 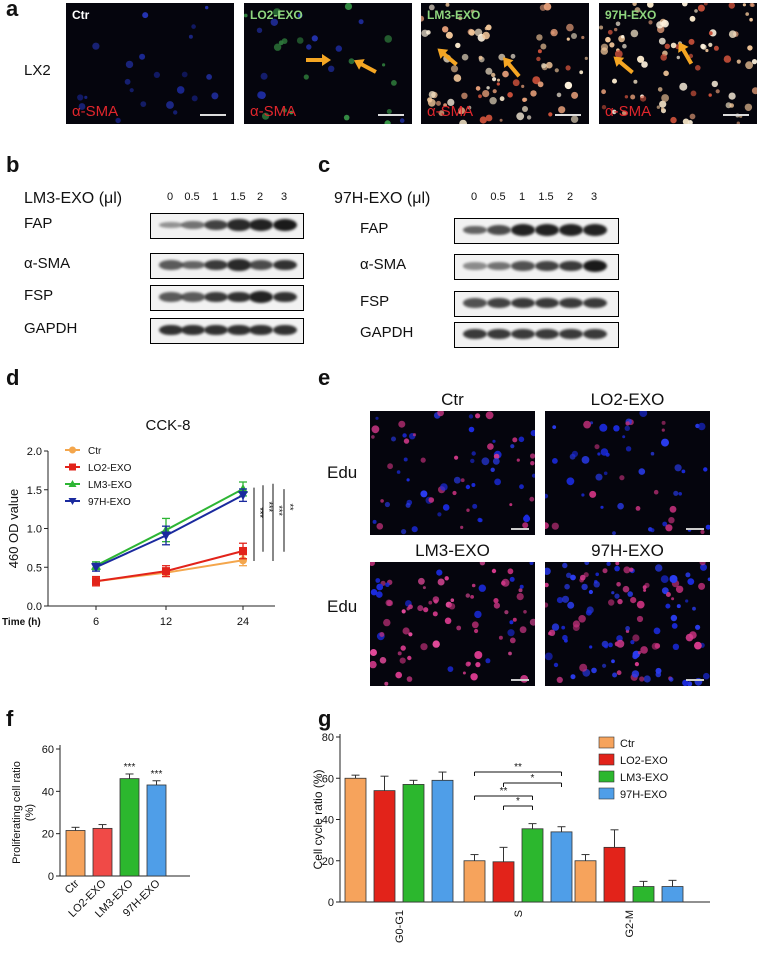 I want to click on edu-row-label-bottom: Edu, so click(x=342, y=606).